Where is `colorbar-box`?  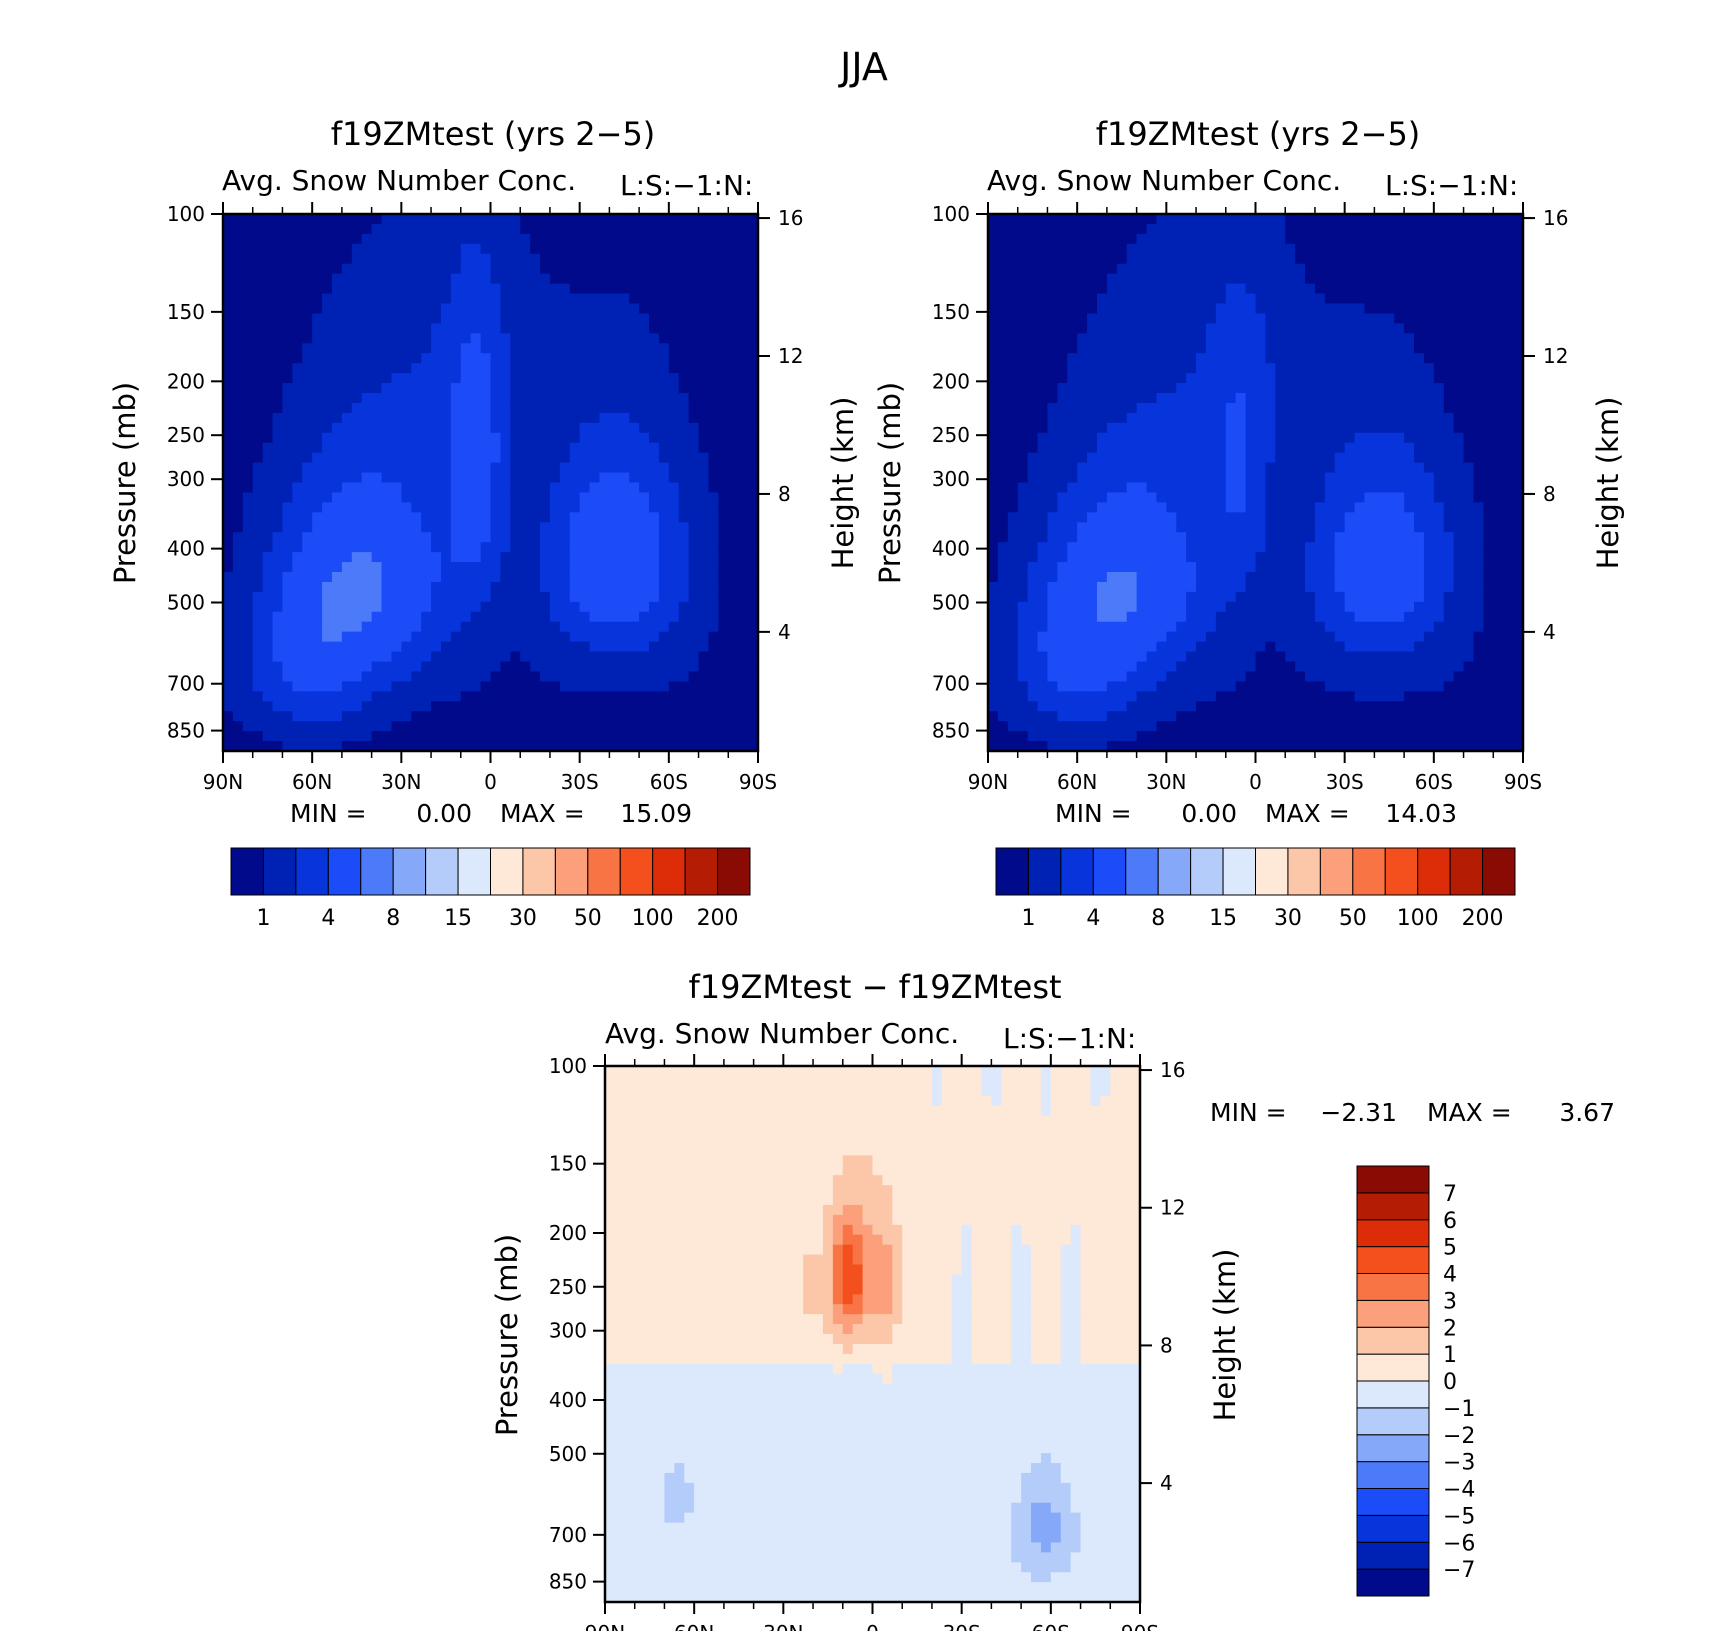 colorbar-box is located at coordinates (377, 871).